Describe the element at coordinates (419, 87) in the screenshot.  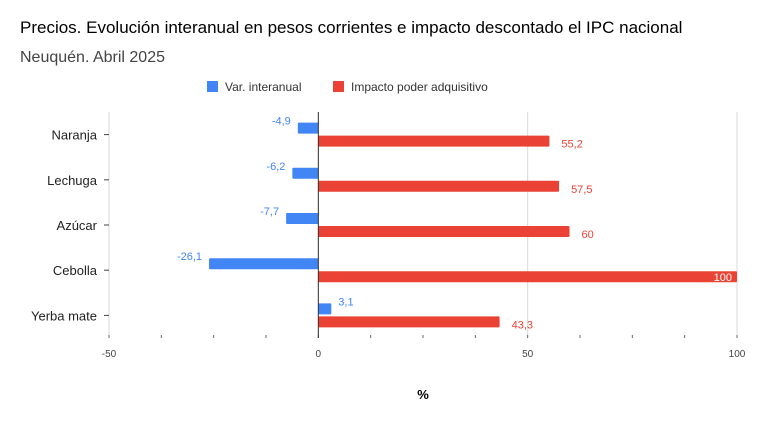
I see `legend-label-impacto-poder-adquisitivo: Impacto poder adquisitivo` at that location.